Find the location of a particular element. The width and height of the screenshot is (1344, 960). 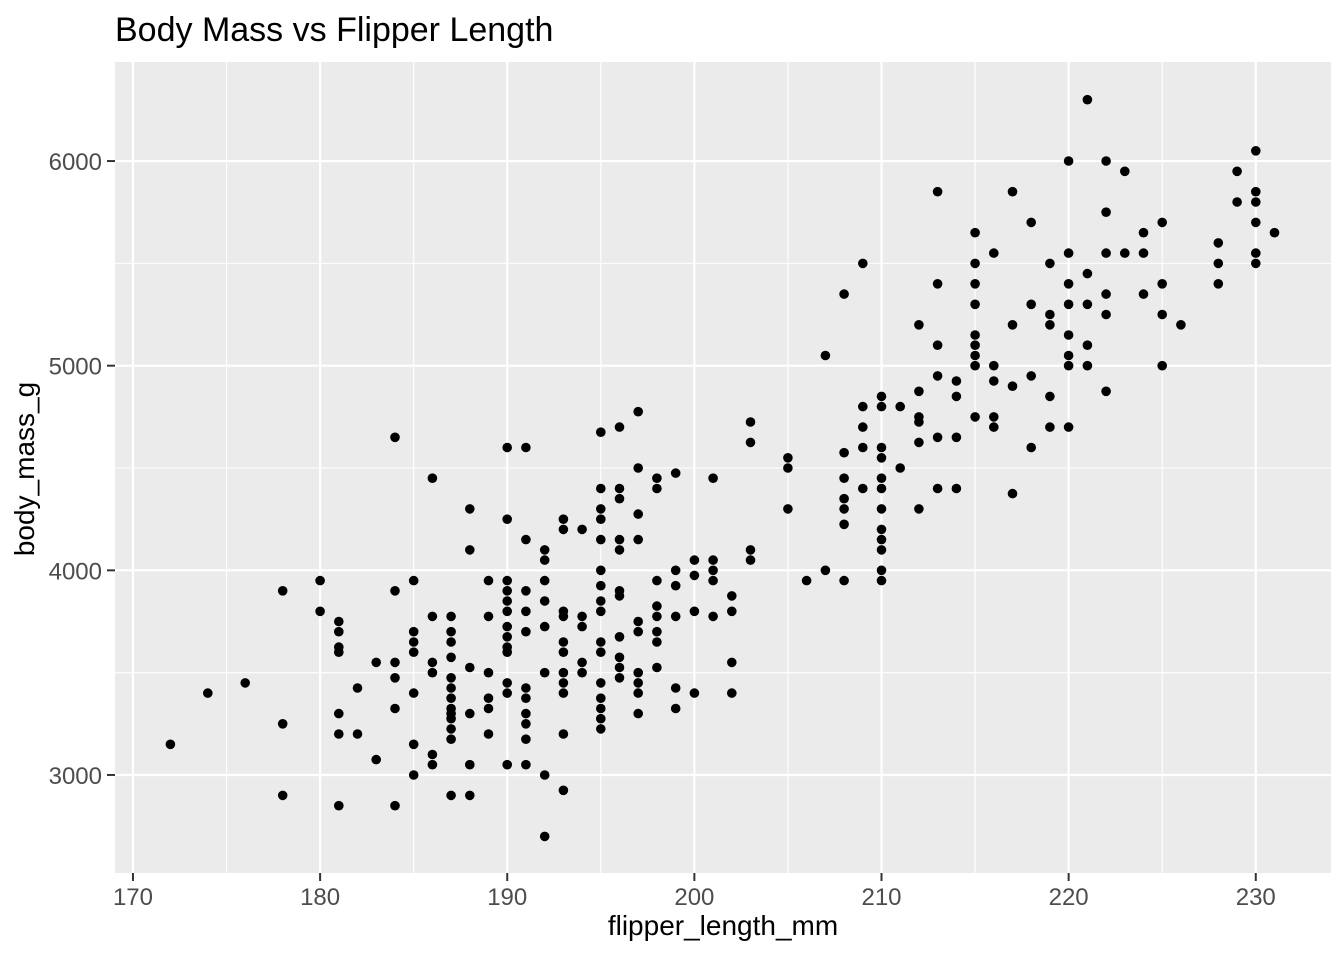

x-tick-label: 170 is located at coordinates (133, 897).